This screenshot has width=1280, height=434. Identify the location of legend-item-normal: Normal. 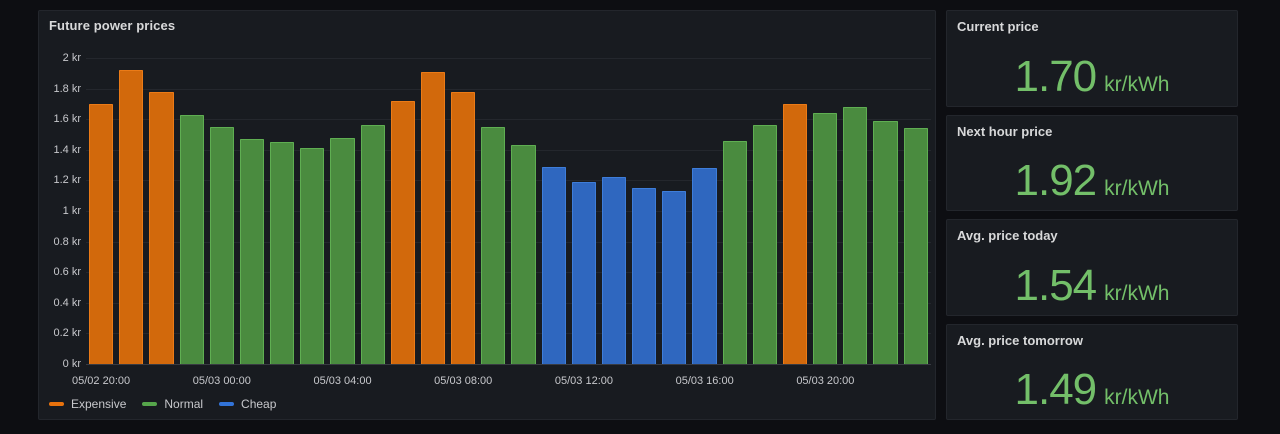
(172, 404).